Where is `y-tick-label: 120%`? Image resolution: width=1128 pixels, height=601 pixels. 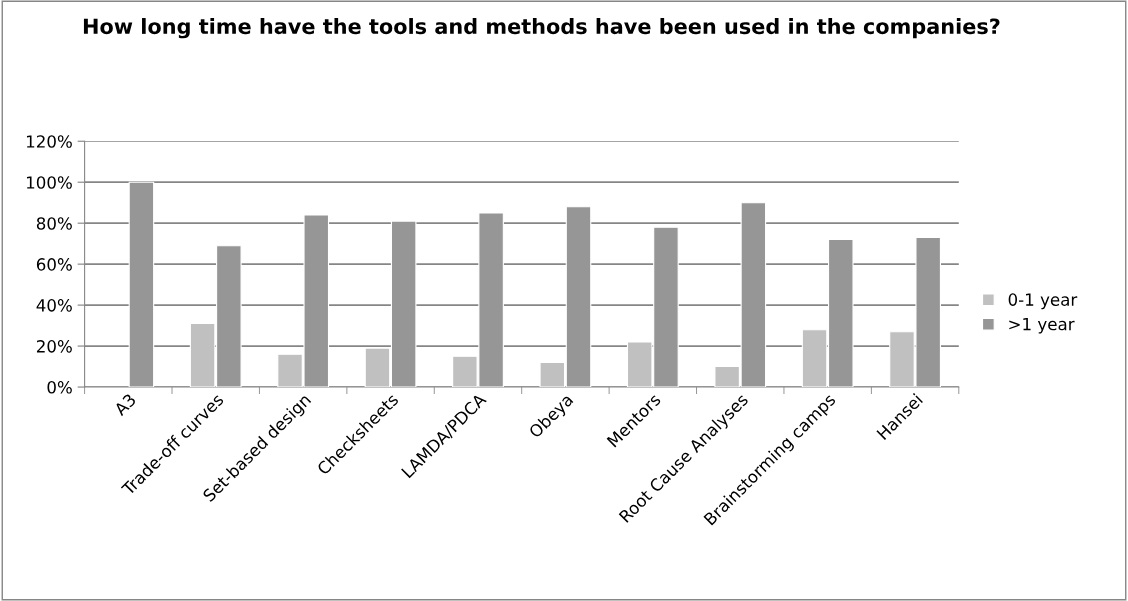
y-tick-label: 120% is located at coordinates (49, 141).